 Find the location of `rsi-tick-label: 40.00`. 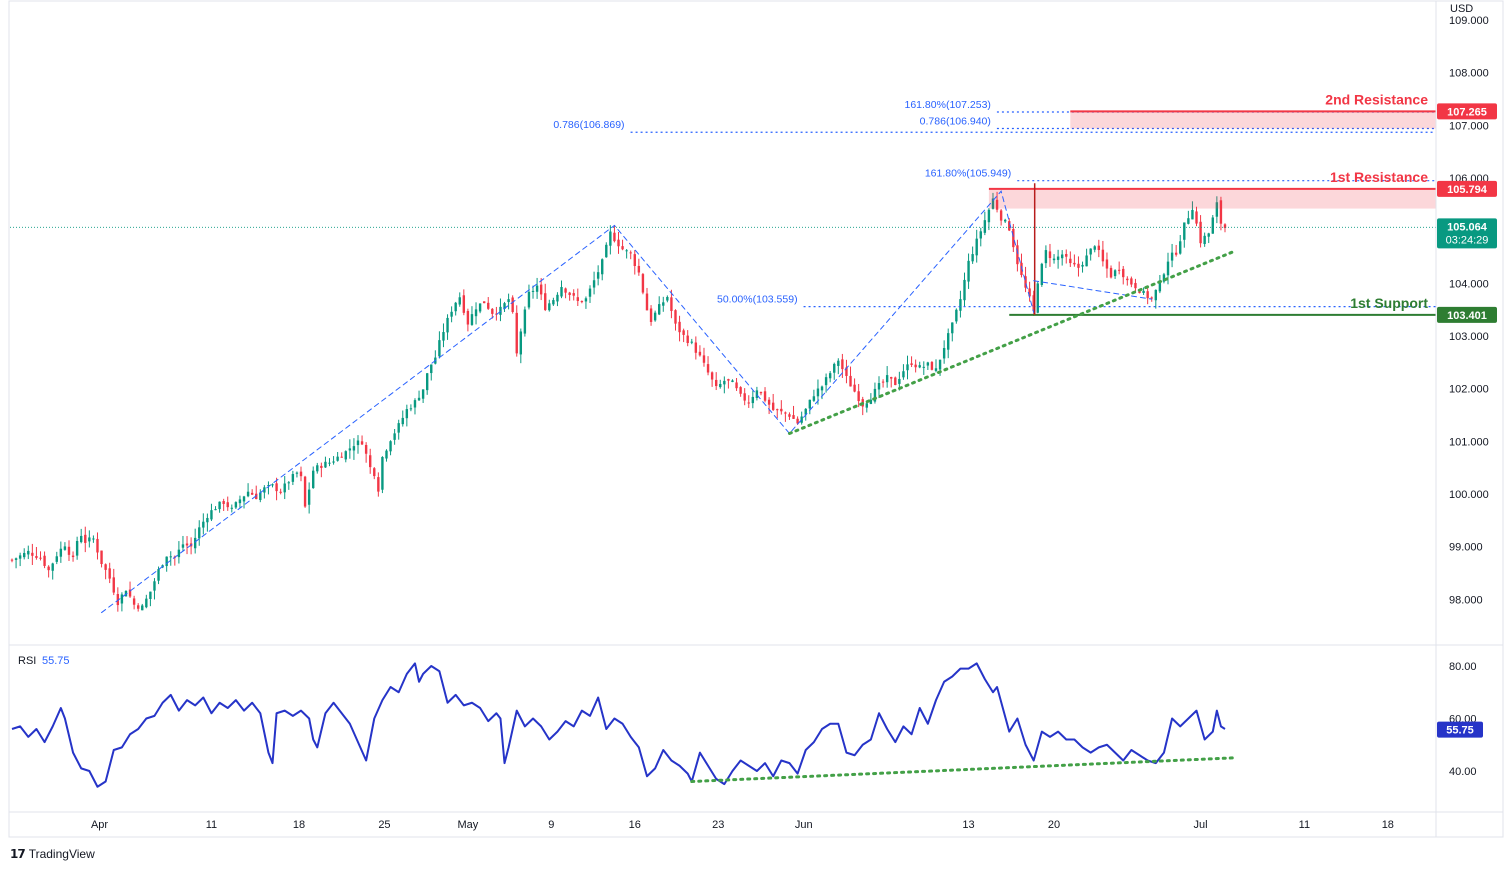

rsi-tick-label: 40.00 is located at coordinates (1463, 772).